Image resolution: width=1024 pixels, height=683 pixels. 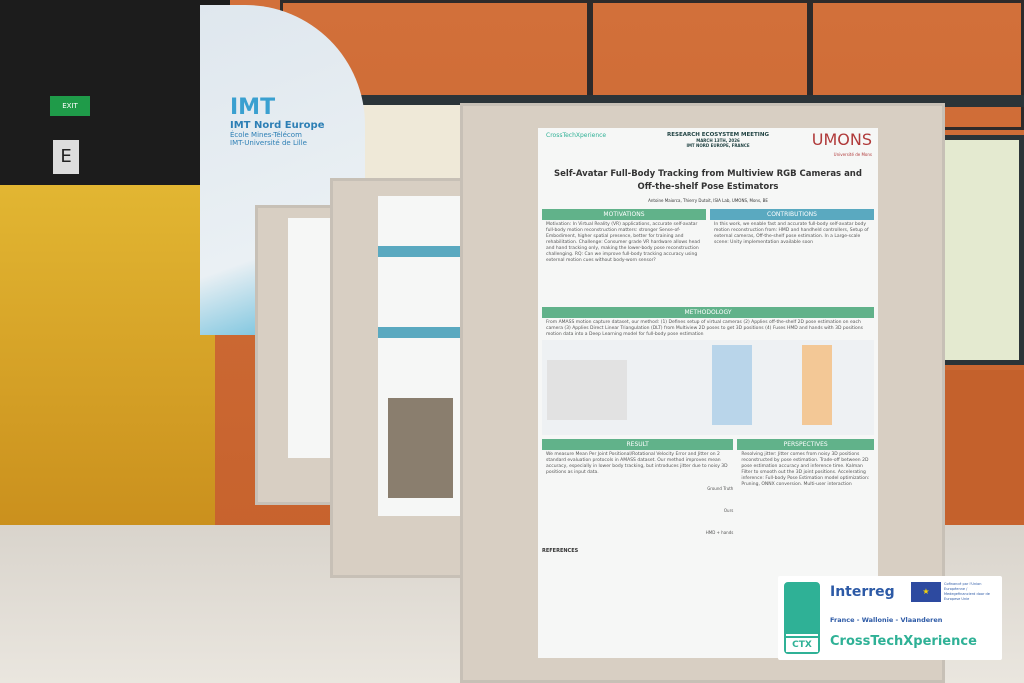 I want to click on banner-org: IMT Nord Europe, so click(x=277, y=125).